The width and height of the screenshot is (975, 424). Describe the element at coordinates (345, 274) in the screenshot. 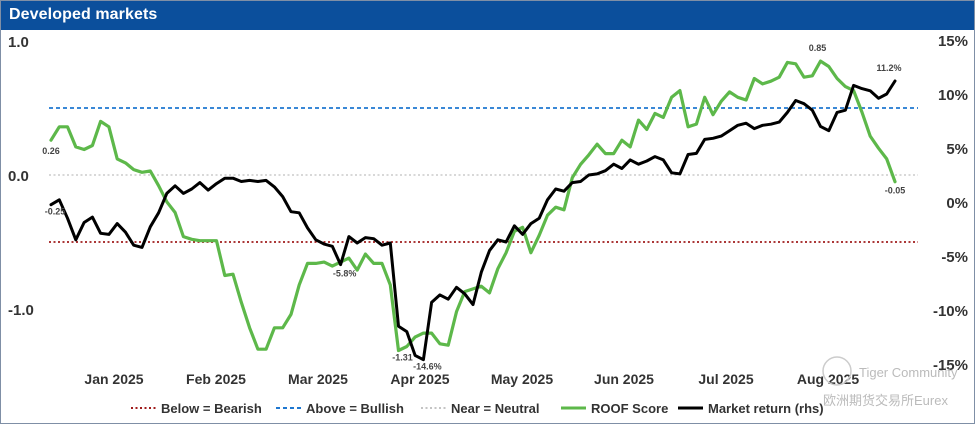

I see `annotation-label: -5.8%` at that location.